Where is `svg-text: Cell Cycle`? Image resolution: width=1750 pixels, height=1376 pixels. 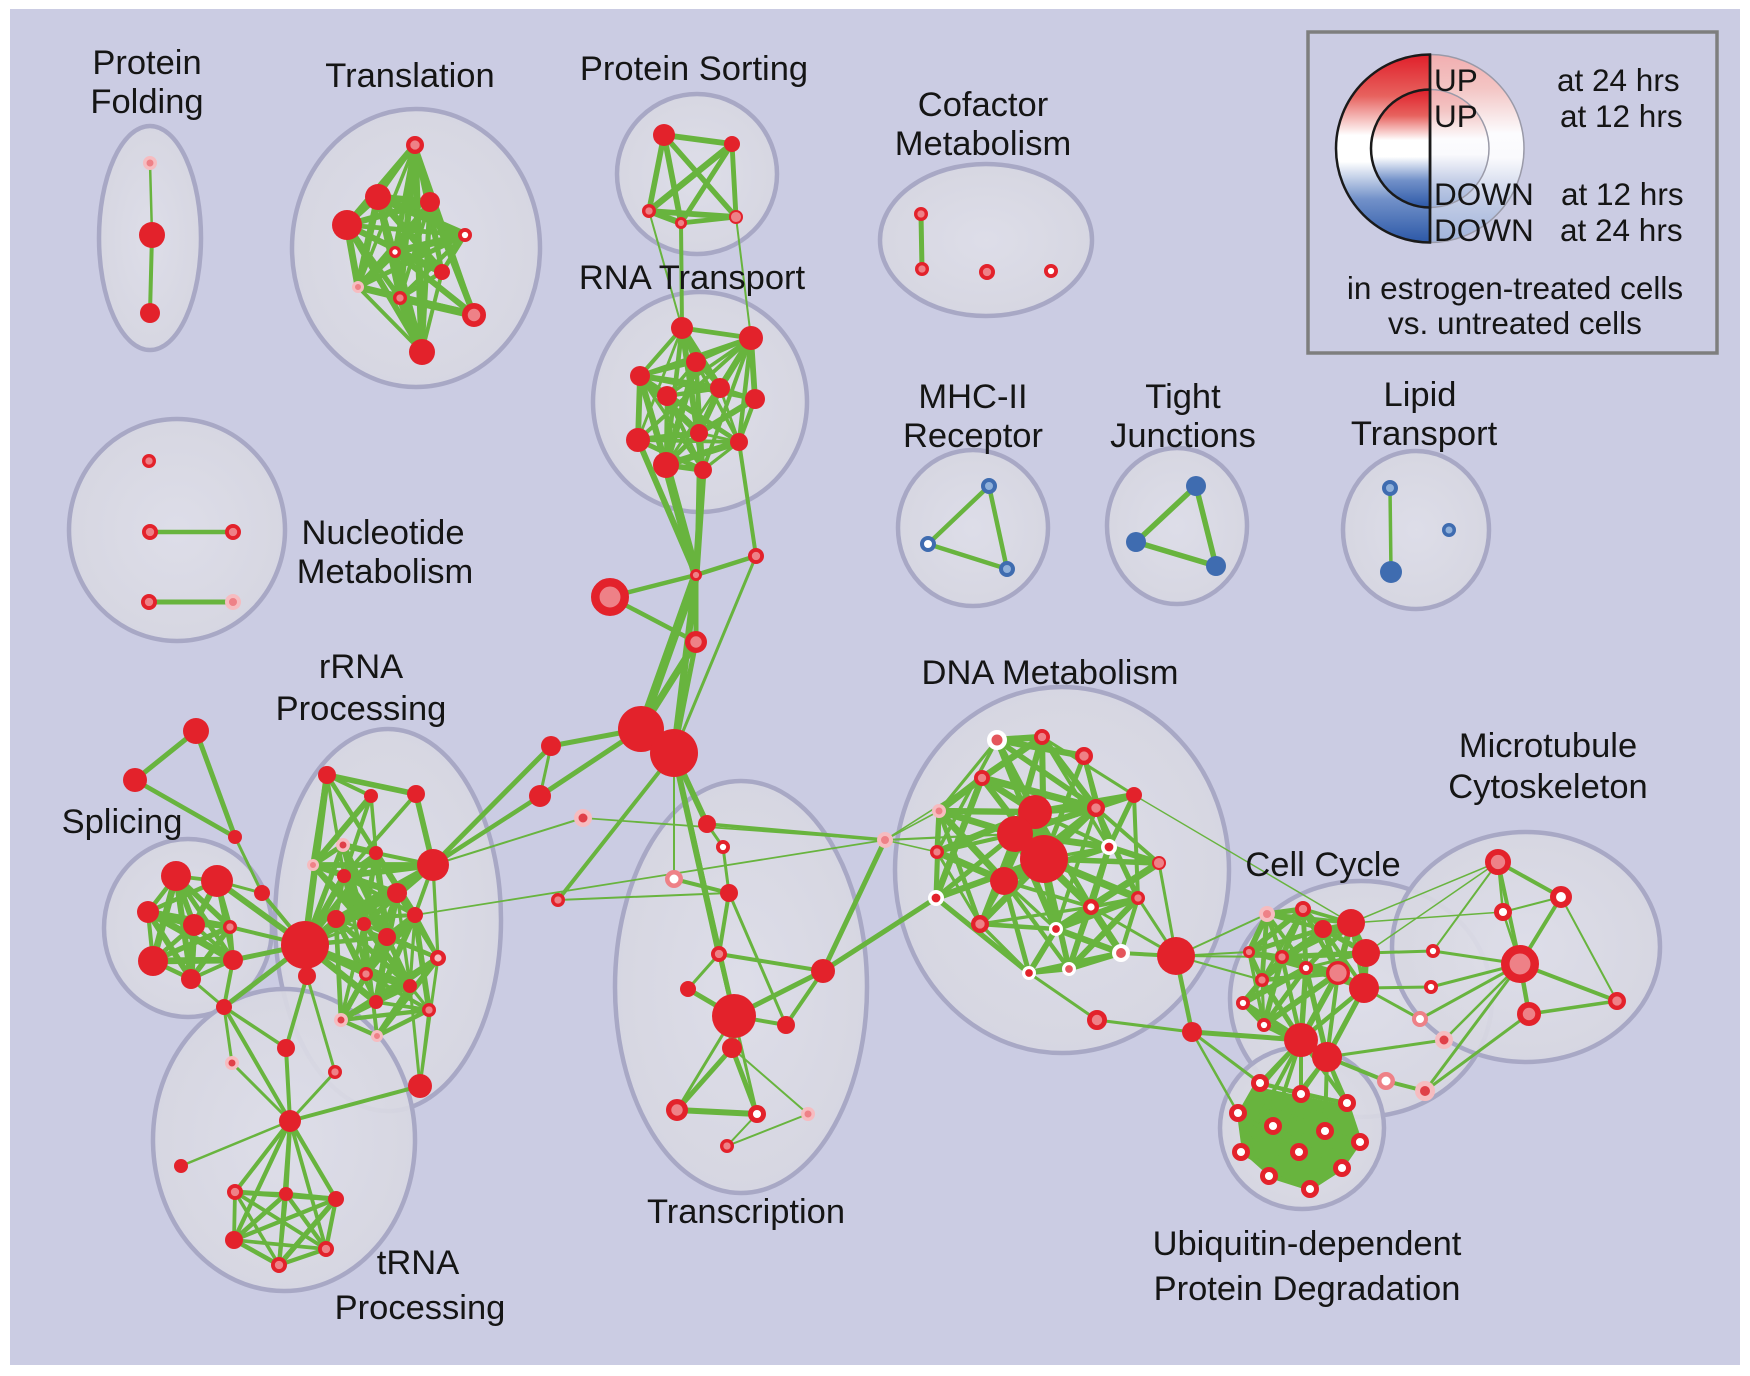
svg-text: Cell Cycle is located at coordinates (1322, 865).